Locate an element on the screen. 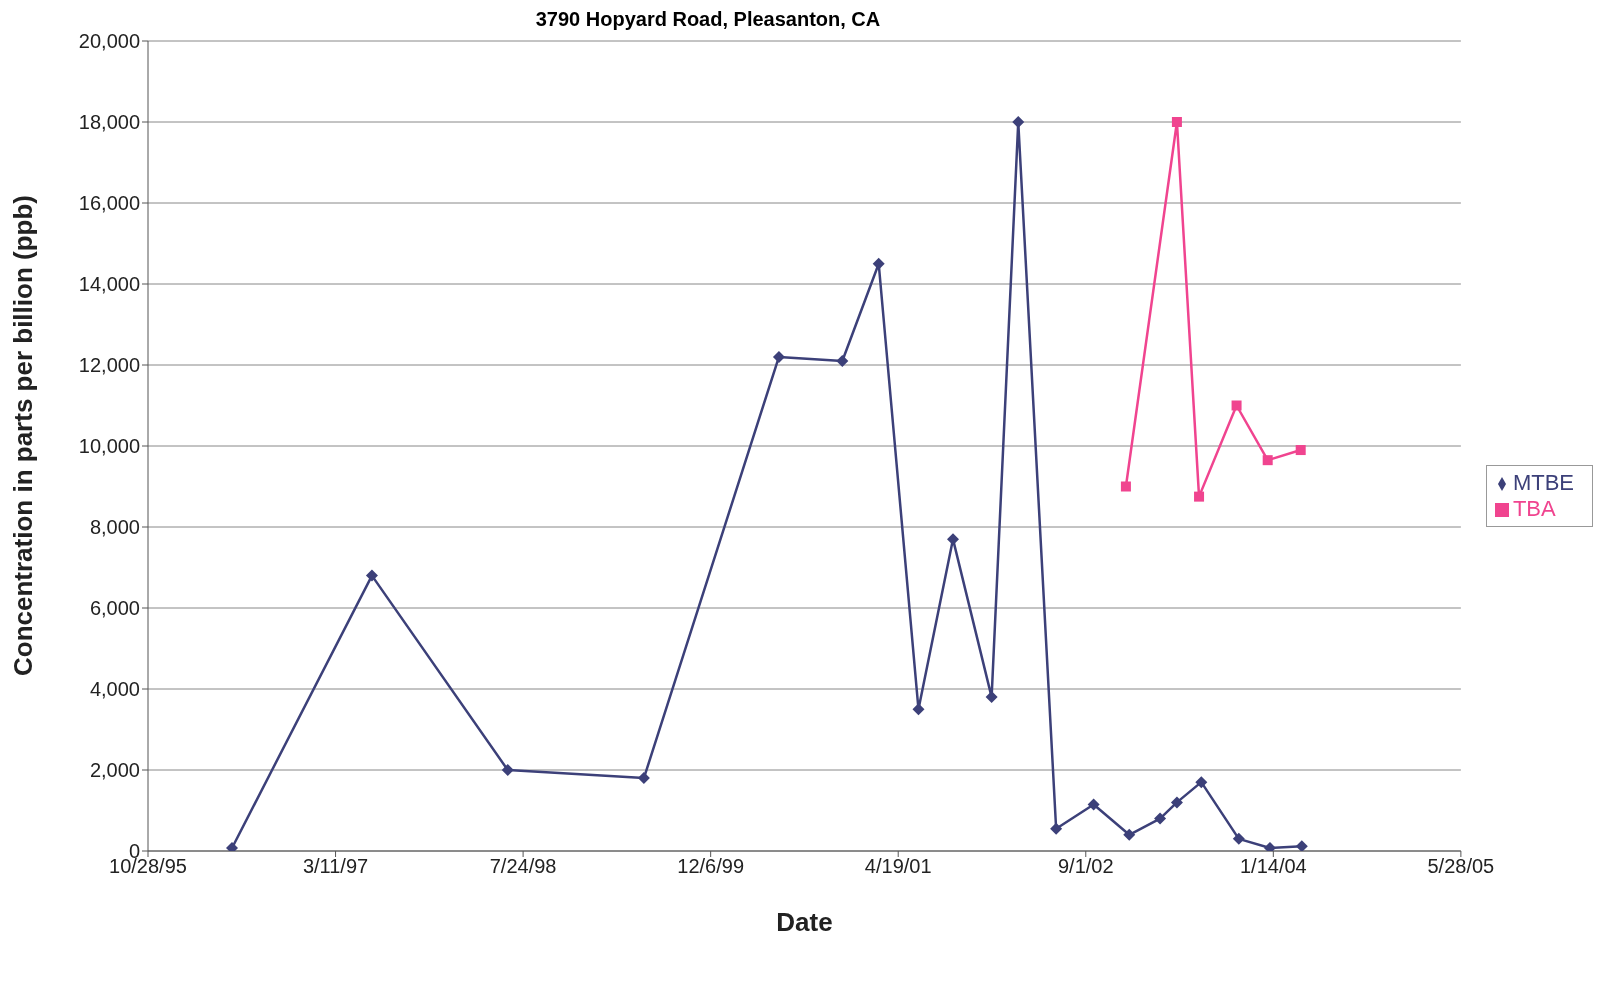  x-tick-label: 3/11/97 is located at coordinates (335, 866).